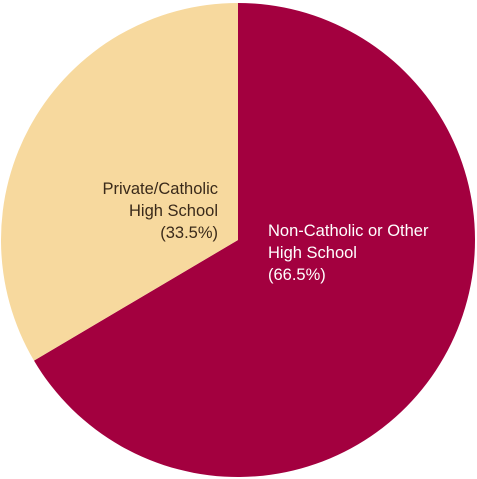 The width and height of the screenshot is (477, 479). I want to click on pie-slice-label-line: (33.5%), so click(189, 233).